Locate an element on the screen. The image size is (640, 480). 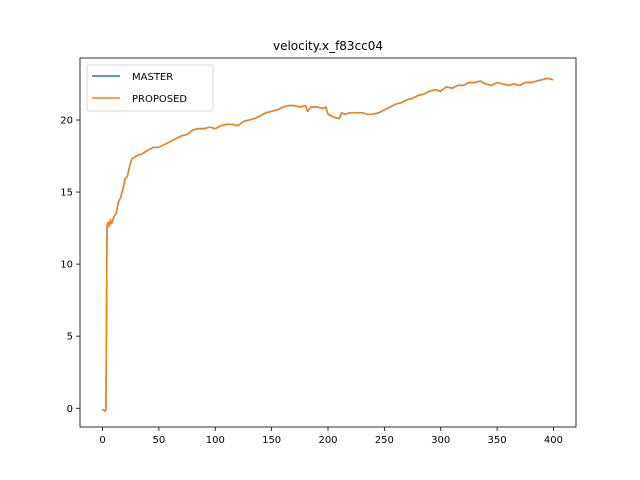
x-tick-label: 400 is located at coordinates (553, 440).